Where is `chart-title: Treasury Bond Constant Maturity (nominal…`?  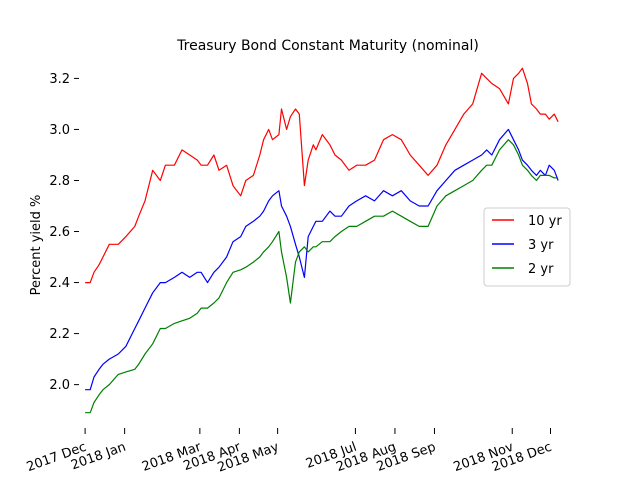
chart-title: Treasury Bond Constant Maturity (nominal… is located at coordinates (327, 46).